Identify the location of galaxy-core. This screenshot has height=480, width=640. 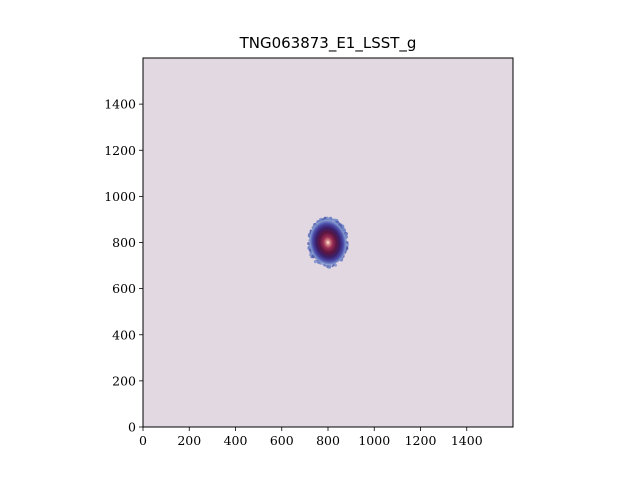
(328, 242).